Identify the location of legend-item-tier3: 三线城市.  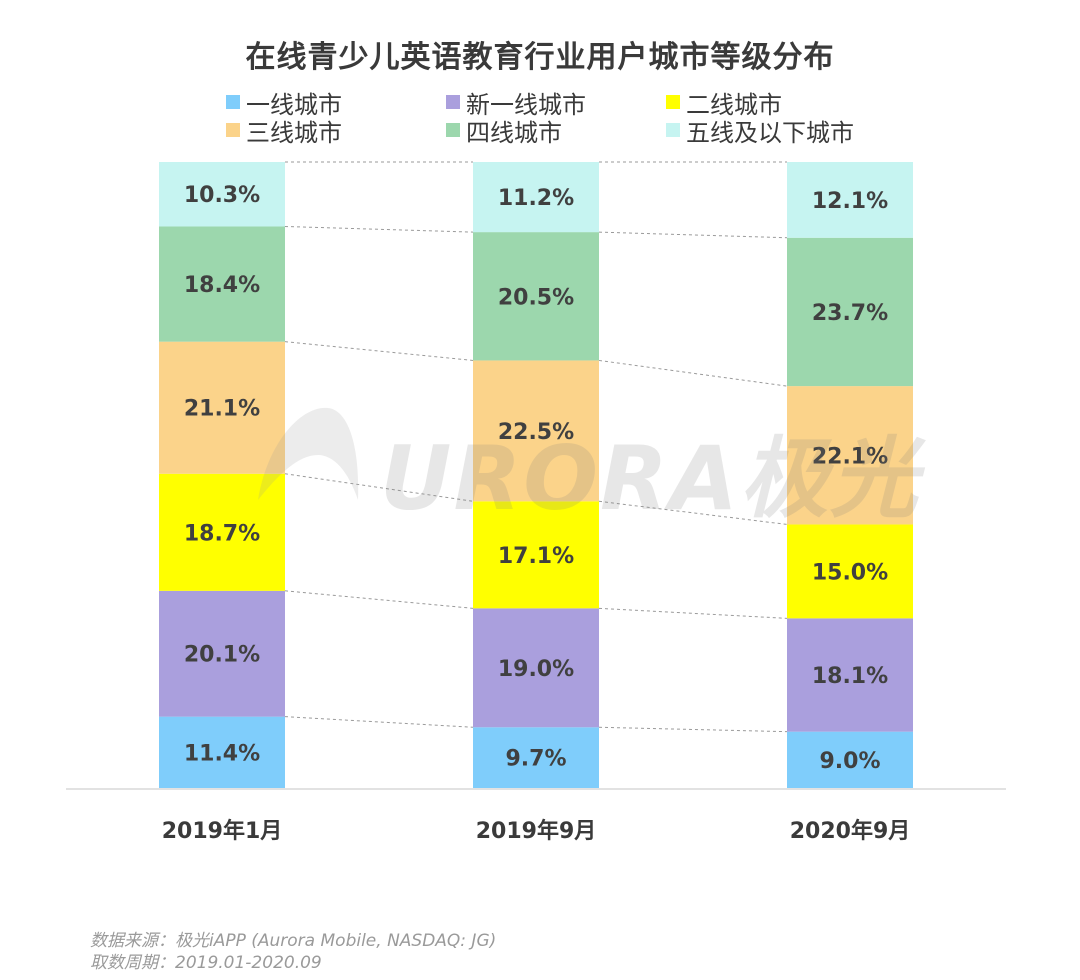
(284, 131).